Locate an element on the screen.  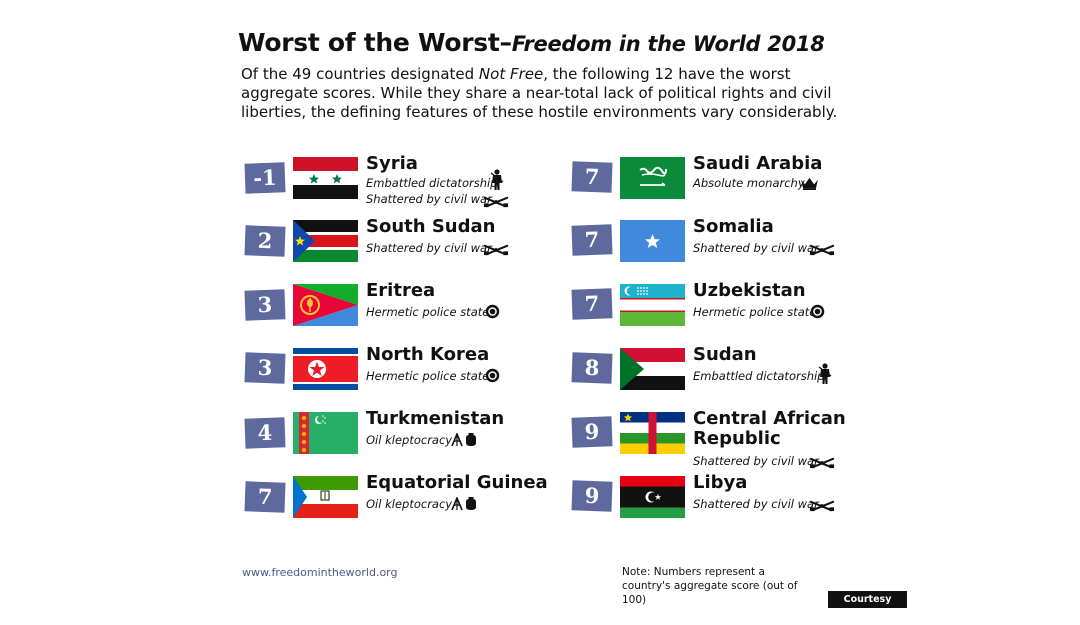
country-name: Syria is located at coordinates (392, 163).